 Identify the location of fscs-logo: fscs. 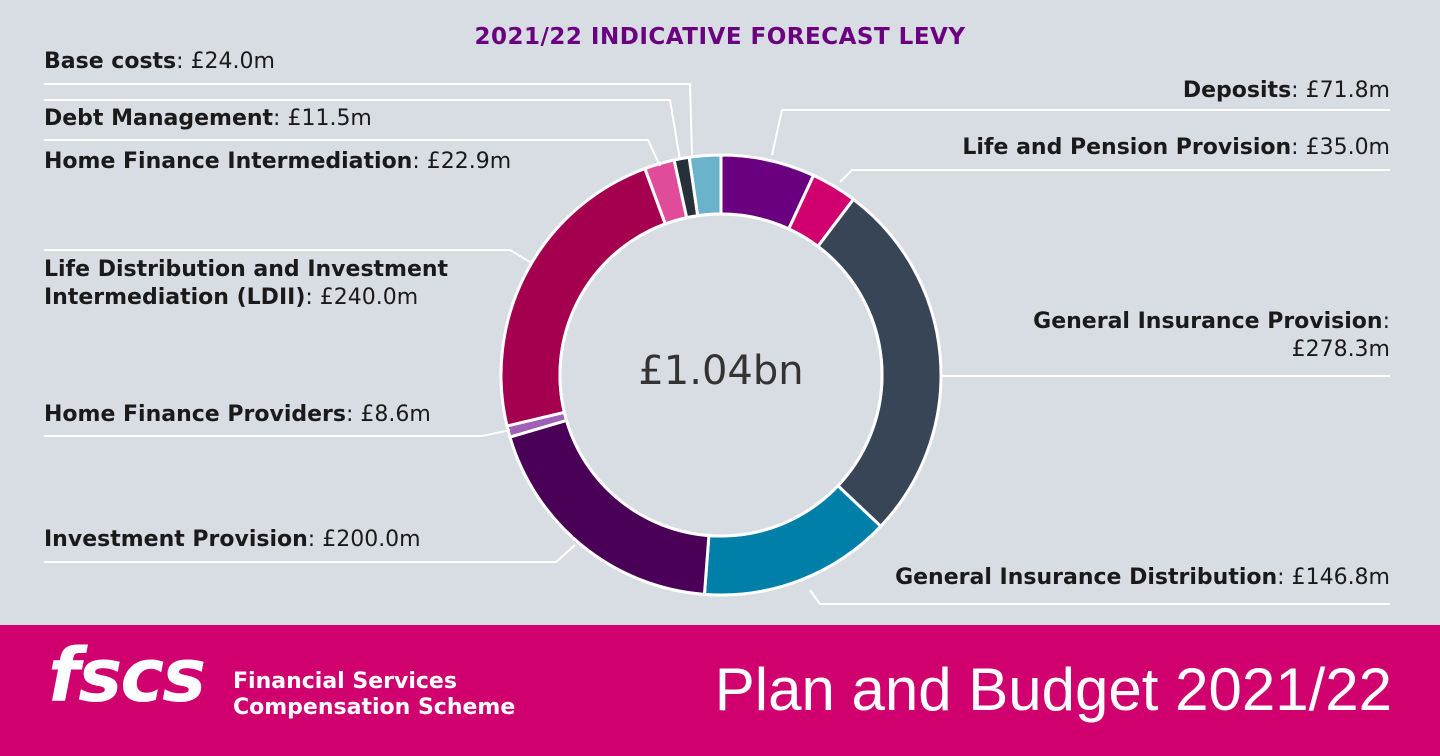
(127, 676).